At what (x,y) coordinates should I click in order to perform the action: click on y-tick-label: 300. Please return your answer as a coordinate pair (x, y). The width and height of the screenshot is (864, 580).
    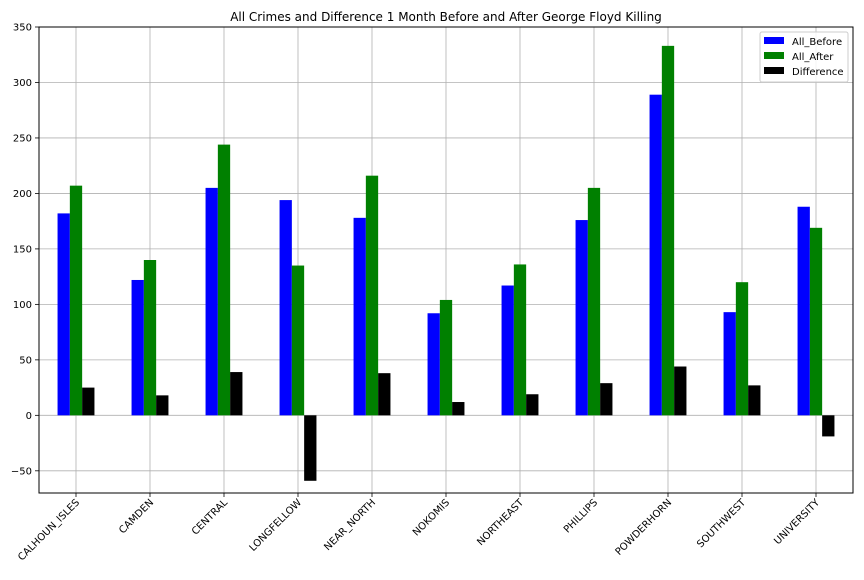
    Looking at the image, I should click on (22, 83).